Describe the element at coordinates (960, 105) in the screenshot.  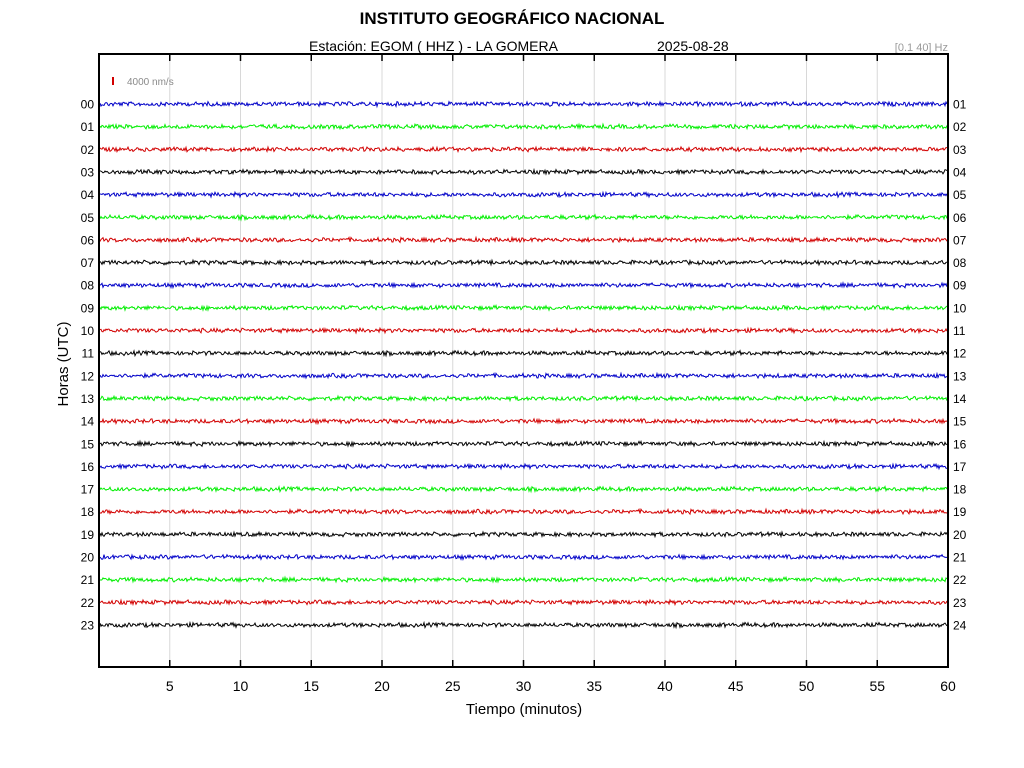
I see `hour-label-right: 01` at that location.